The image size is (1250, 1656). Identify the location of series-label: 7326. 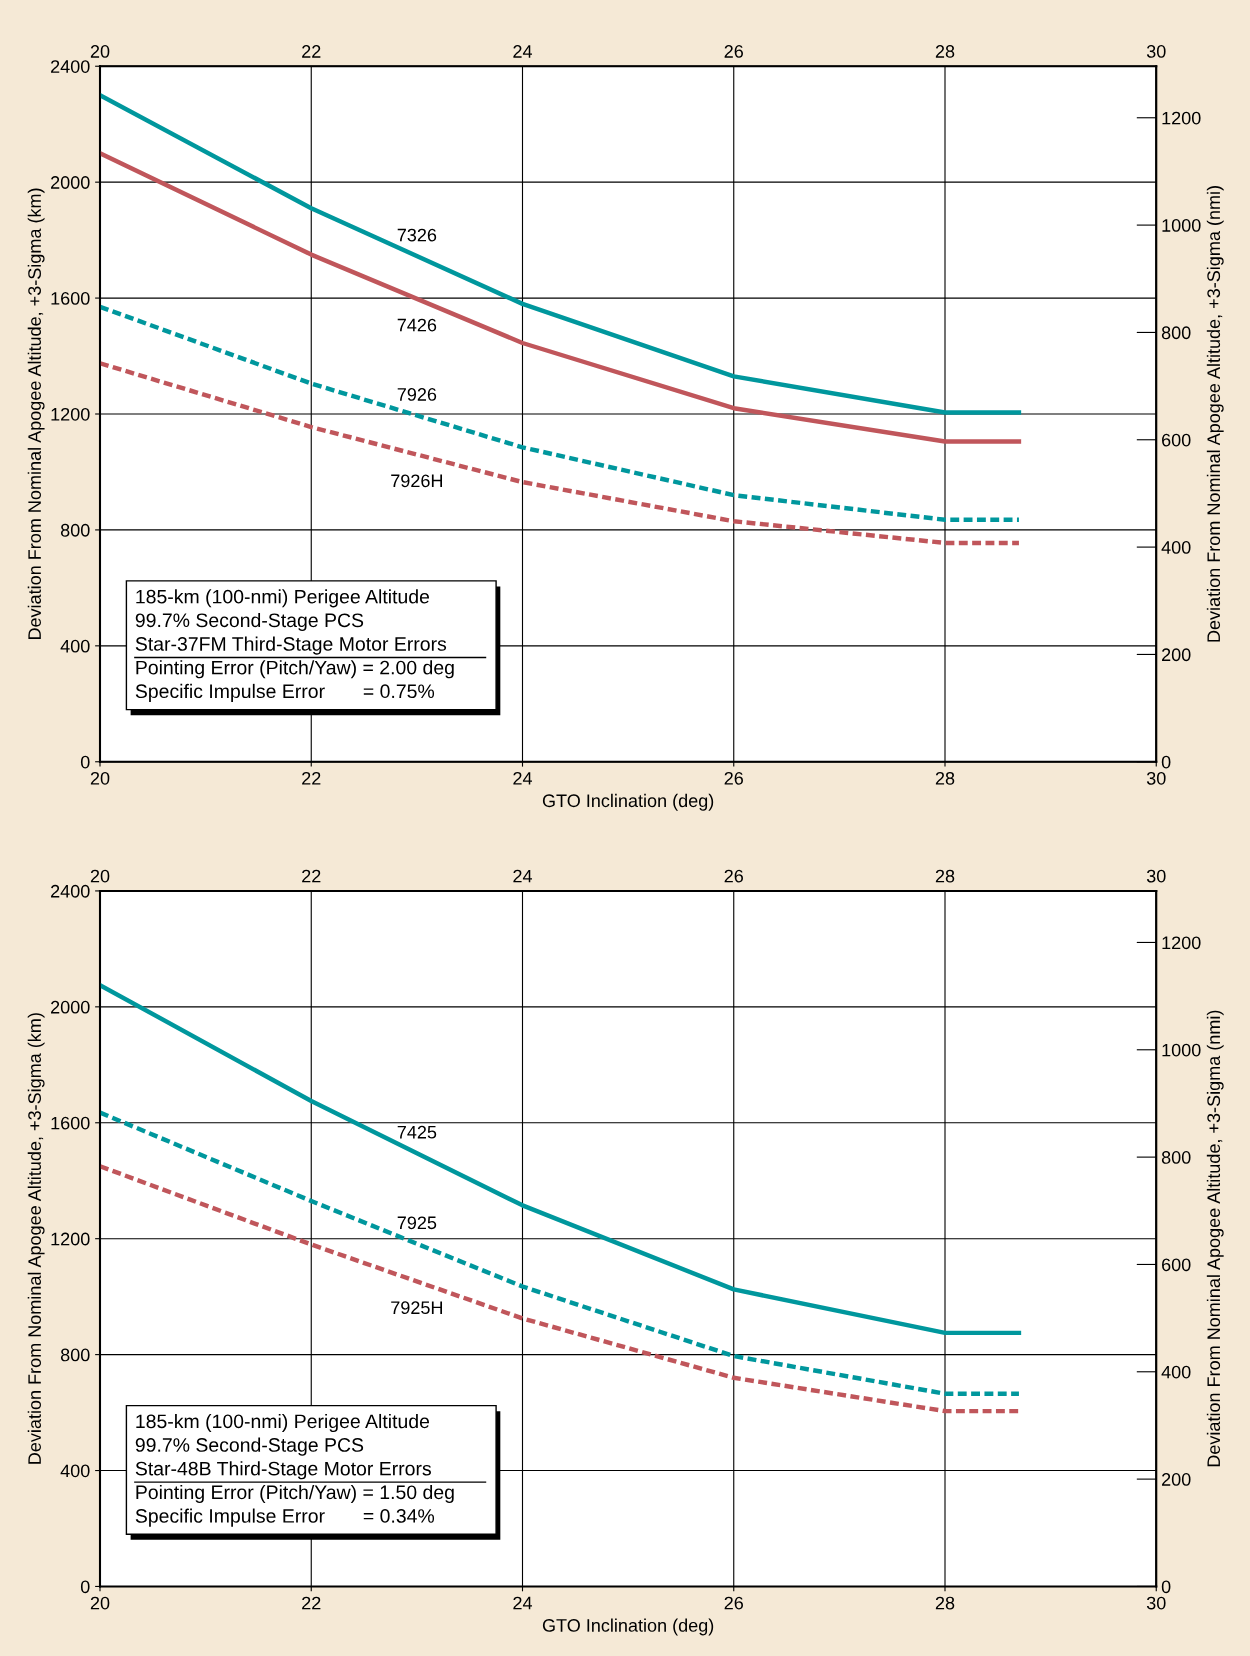
(417, 235).